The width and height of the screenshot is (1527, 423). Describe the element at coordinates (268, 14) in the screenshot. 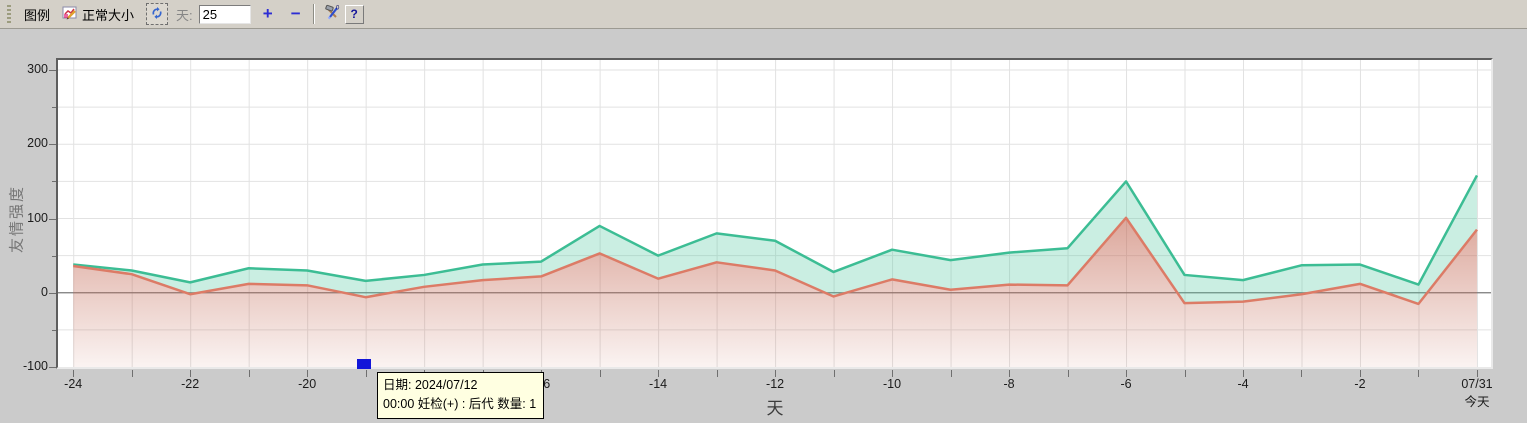

I see `zoom-in-button: +` at that location.